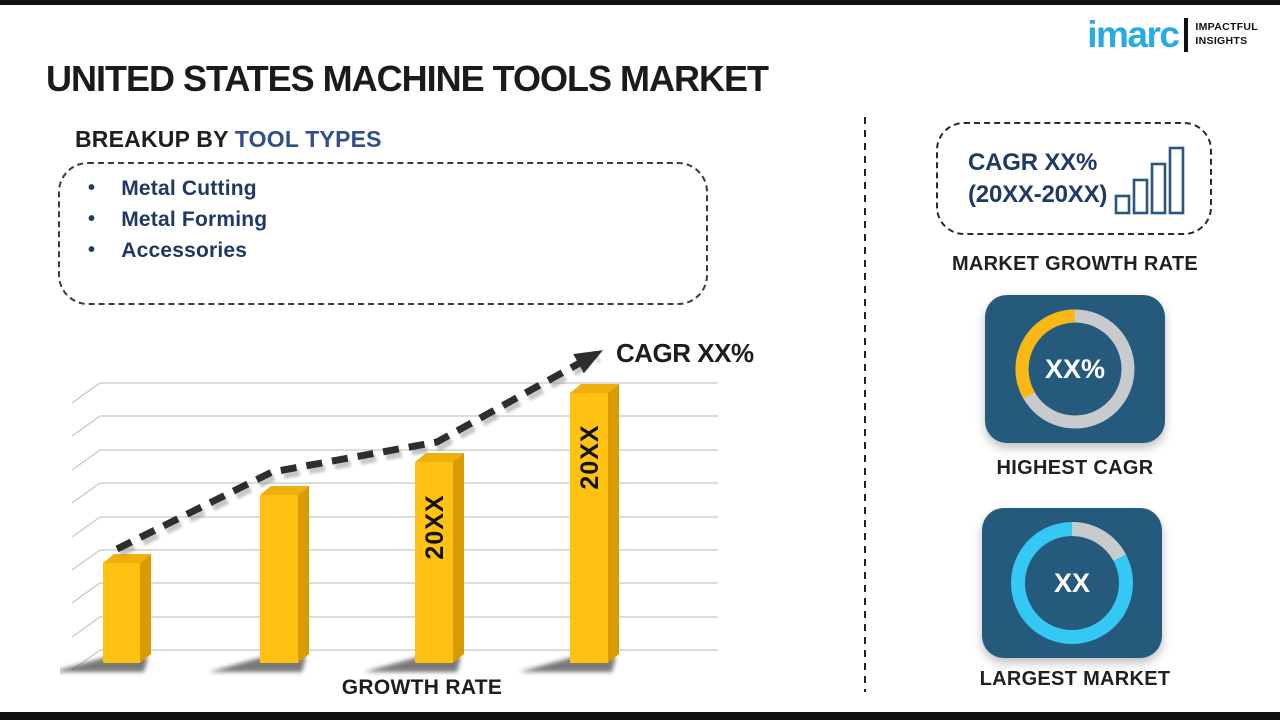 Image resolution: width=1280 pixels, height=720 pixels. What do you see at coordinates (1075, 679) in the screenshot?
I see `largest-market-caption: LARGEST MARKET` at bounding box center [1075, 679].